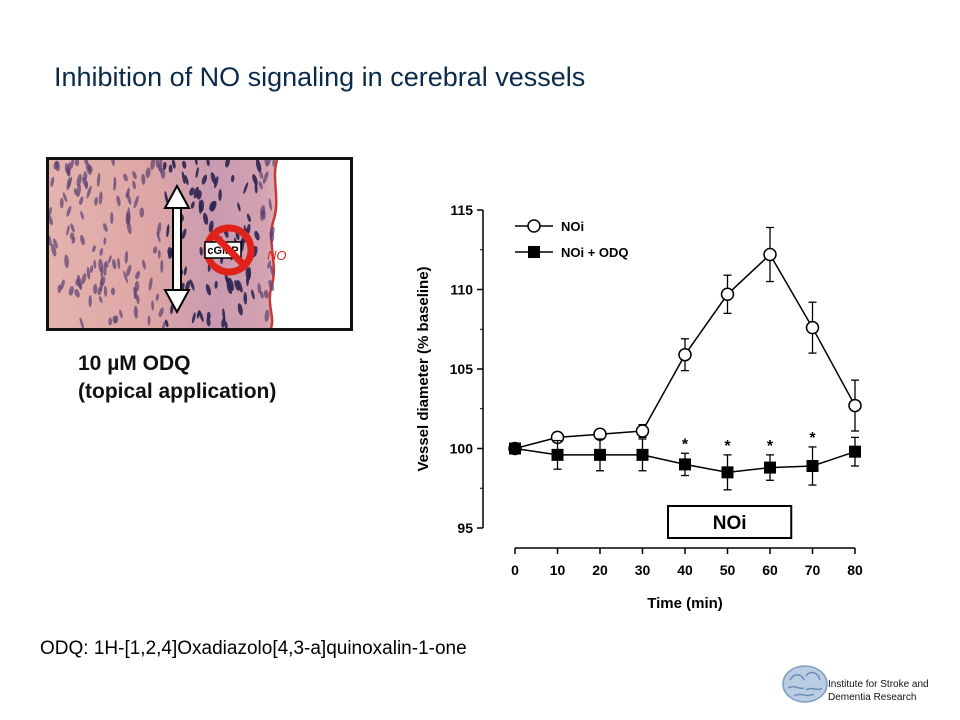  I want to click on institute-line-1: Institute for Stroke and, so click(878, 684).